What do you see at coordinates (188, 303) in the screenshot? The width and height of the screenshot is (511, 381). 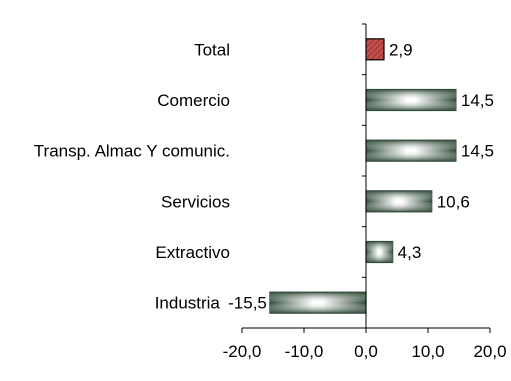 I see `category-label-5: Industria` at bounding box center [188, 303].